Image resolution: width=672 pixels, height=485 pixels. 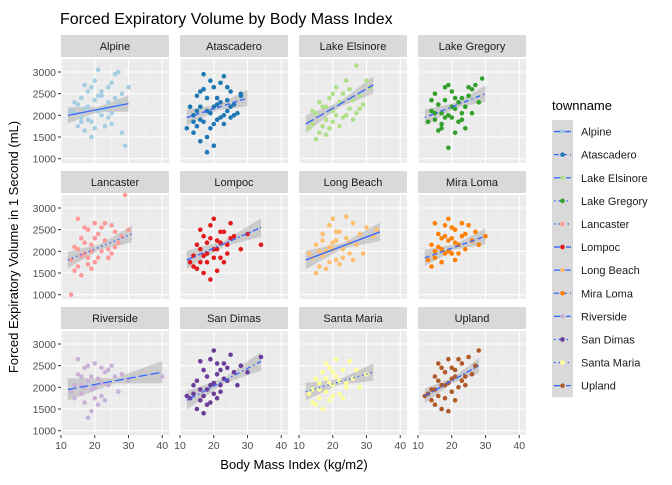 I want to click on legend-label: Upland, so click(x=598, y=387).